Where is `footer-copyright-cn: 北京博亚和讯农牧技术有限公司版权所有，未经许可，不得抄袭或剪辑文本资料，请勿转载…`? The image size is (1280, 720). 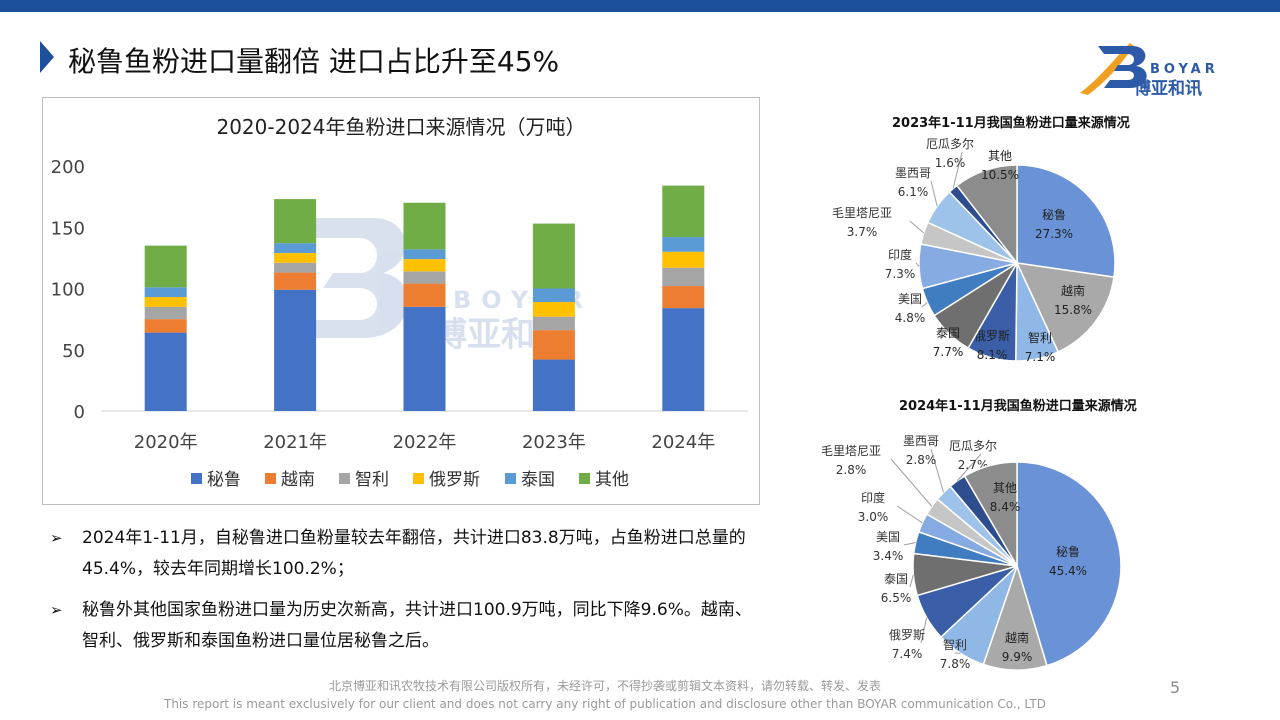
footer-copyright-cn: 北京博亚和讯农牧技术有限公司版权所有，未经许可，不得抄袭或剪辑文本资料，请勿转载… is located at coordinates (604, 686).